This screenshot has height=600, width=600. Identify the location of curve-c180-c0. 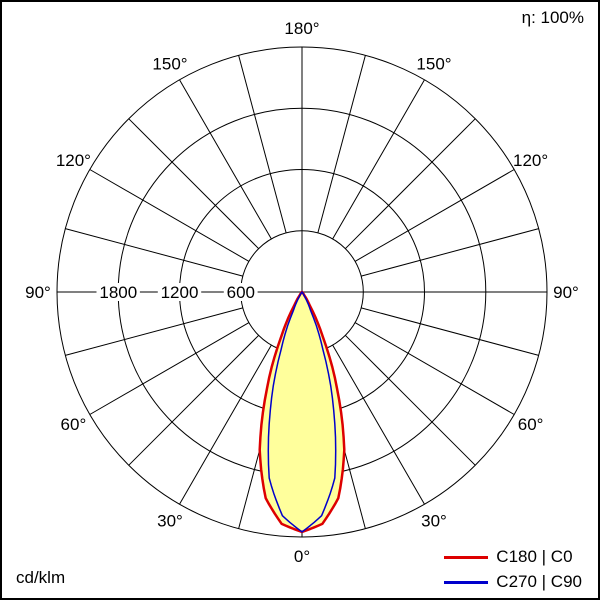
(302, 412).